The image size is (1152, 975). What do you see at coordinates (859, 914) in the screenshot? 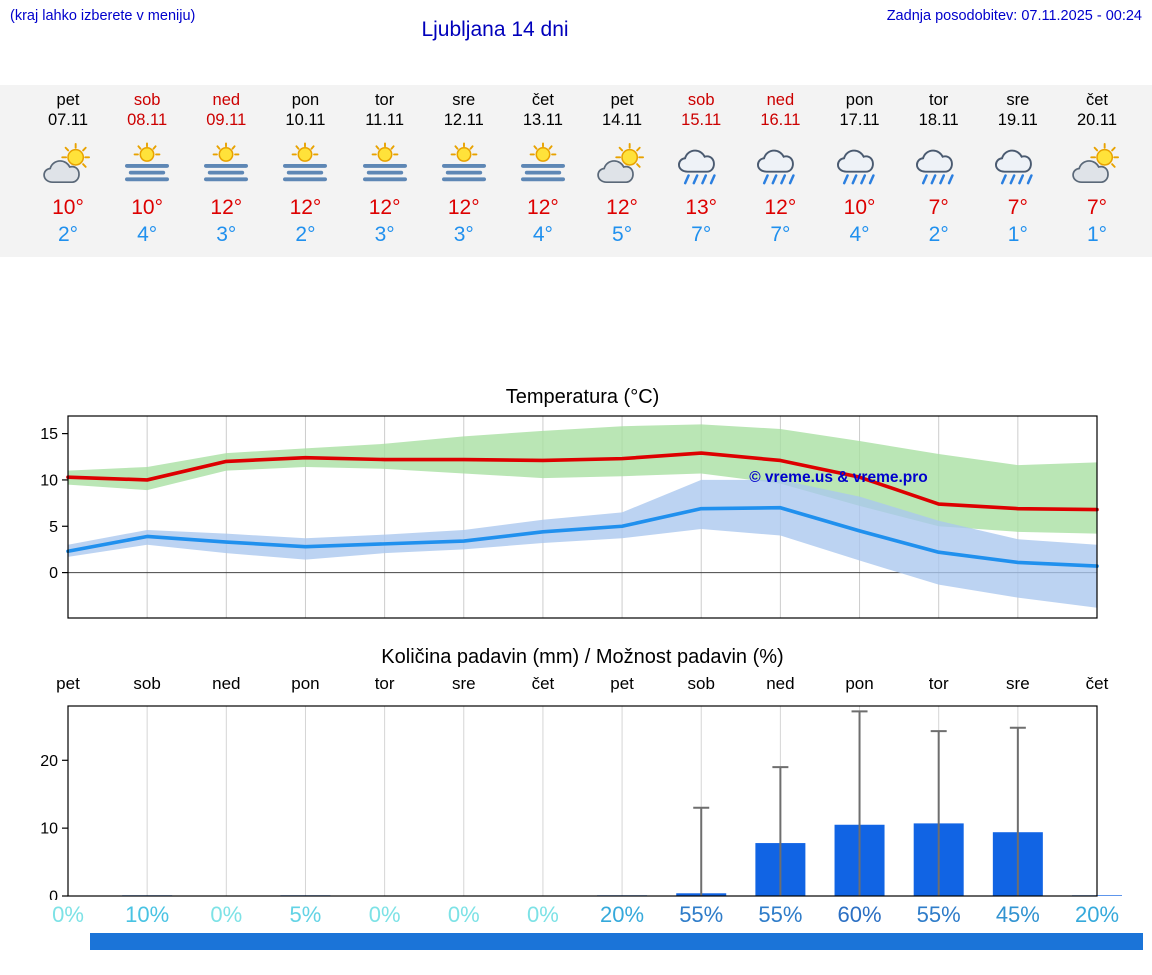
I see `precip-probability: 60%` at bounding box center [859, 914].